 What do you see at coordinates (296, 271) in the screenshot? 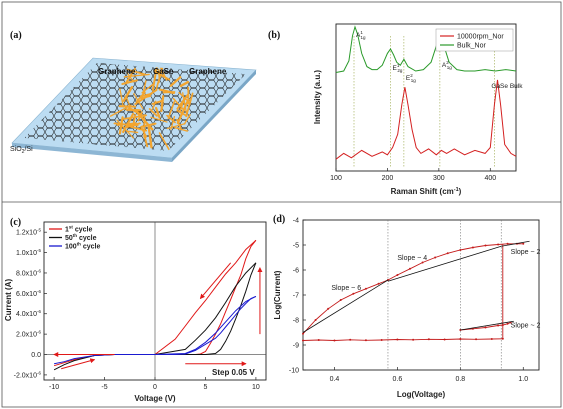
I see `loglog-y-tick-label: -6` at bounding box center [296, 271].